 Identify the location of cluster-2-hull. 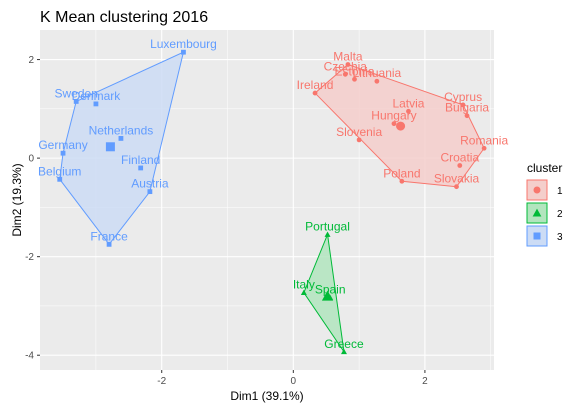
(324, 292).